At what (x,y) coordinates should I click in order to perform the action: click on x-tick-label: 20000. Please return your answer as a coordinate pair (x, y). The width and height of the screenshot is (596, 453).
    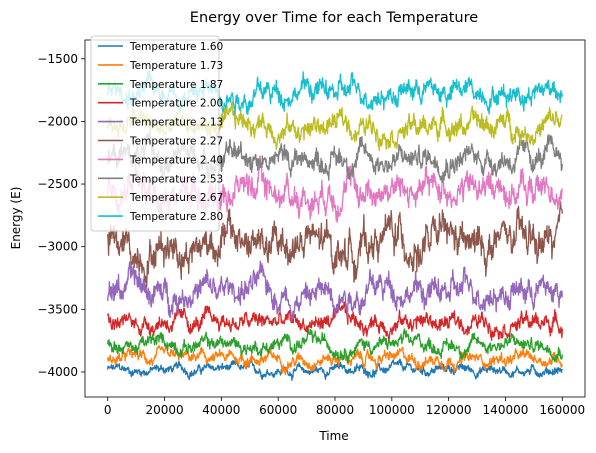
    Looking at the image, I should click on (164, 410).